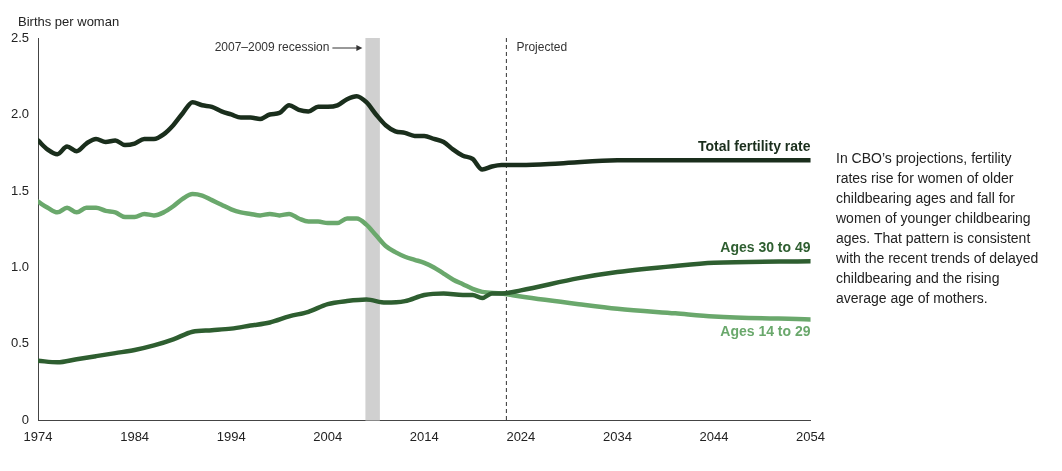  I want to click on x-tick-label: 2044, so click(714, 436).